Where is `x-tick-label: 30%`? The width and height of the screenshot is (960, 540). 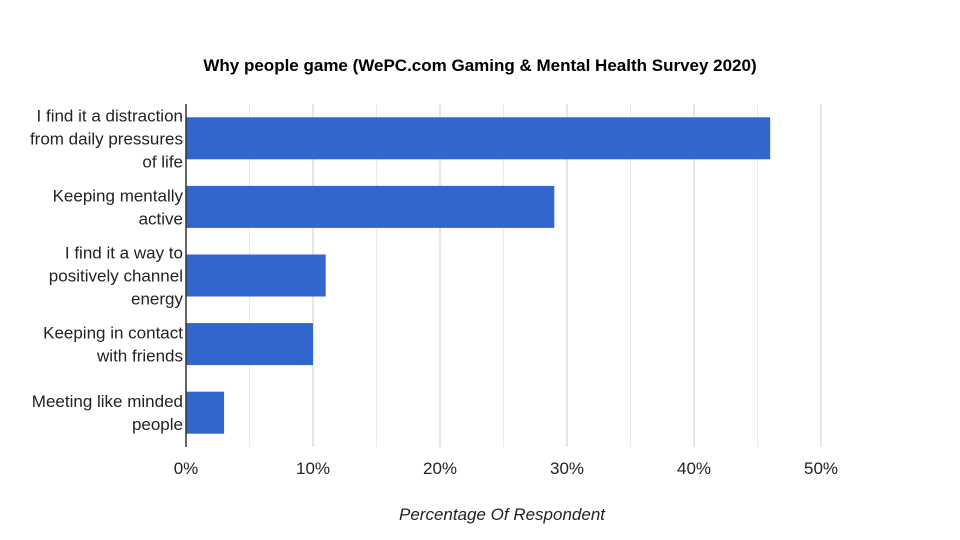 x-tick-label: 30% is located at coordinates (567, 468).